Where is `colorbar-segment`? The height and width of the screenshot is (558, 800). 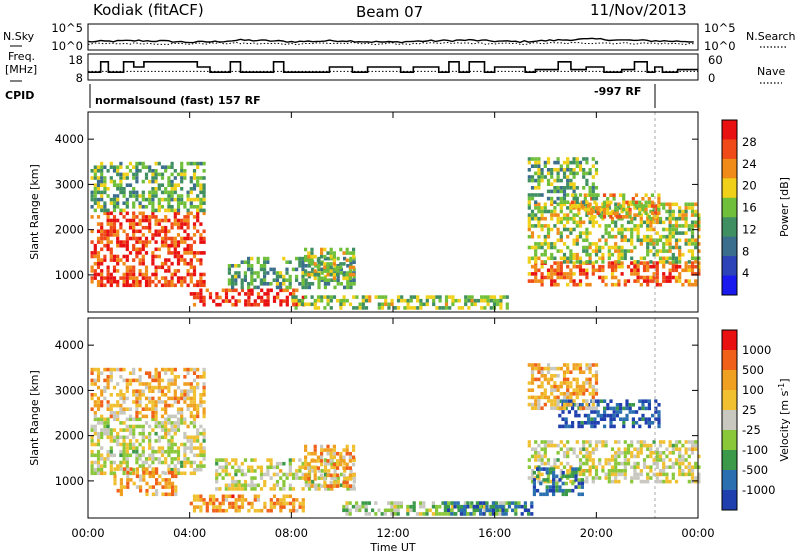
colorbar-segment is located at coordinates (729, 460).